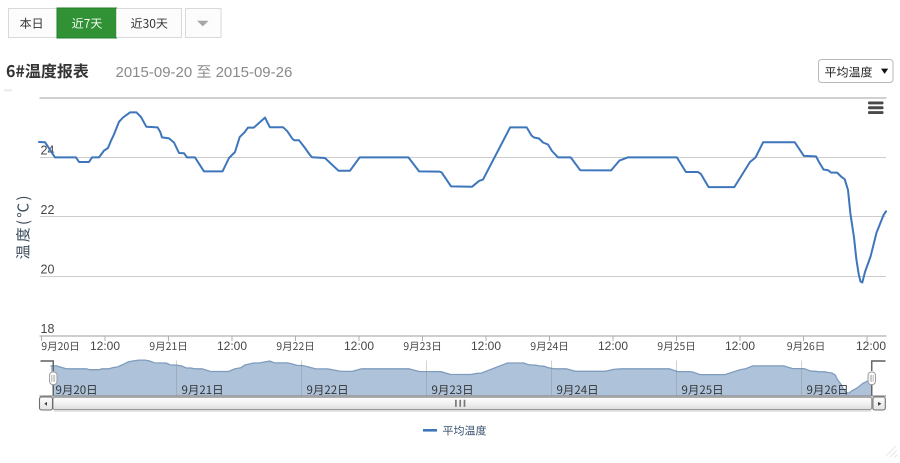 Image resolution: width=900 pixels, height=463 pixels. What do you see at coordinates (48, 151) in the screenshot?
I see `svg-text: 24` at bounding box center [48, 151].